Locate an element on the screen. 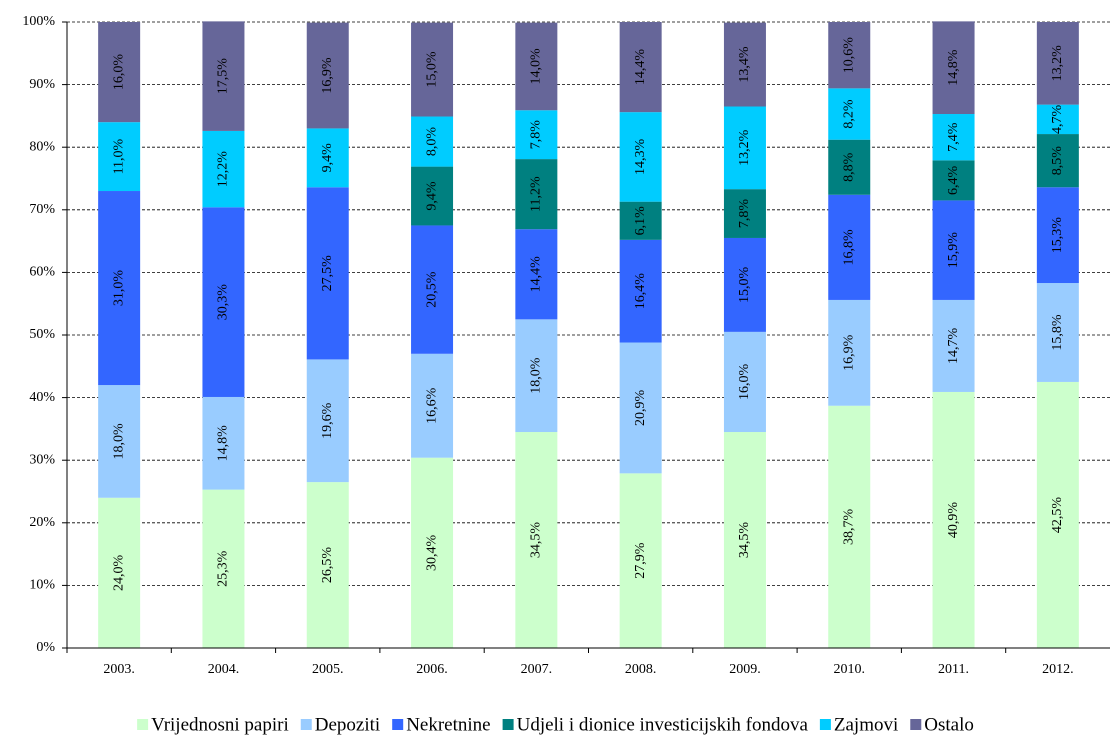 The width and height of the screenshot is (1111, 740). x-tick-label: 2009. is located at coordinates (745, 669).